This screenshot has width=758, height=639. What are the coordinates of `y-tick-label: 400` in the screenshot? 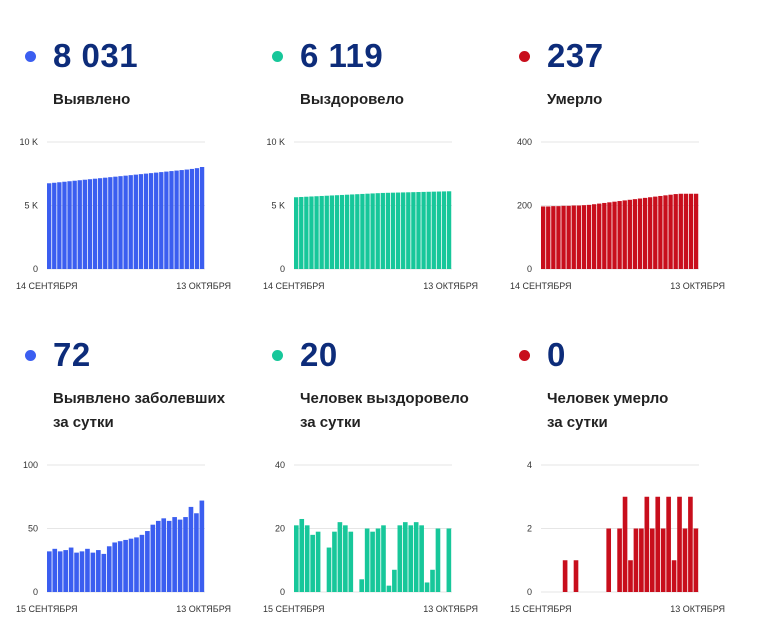 It's located at (524, 142).